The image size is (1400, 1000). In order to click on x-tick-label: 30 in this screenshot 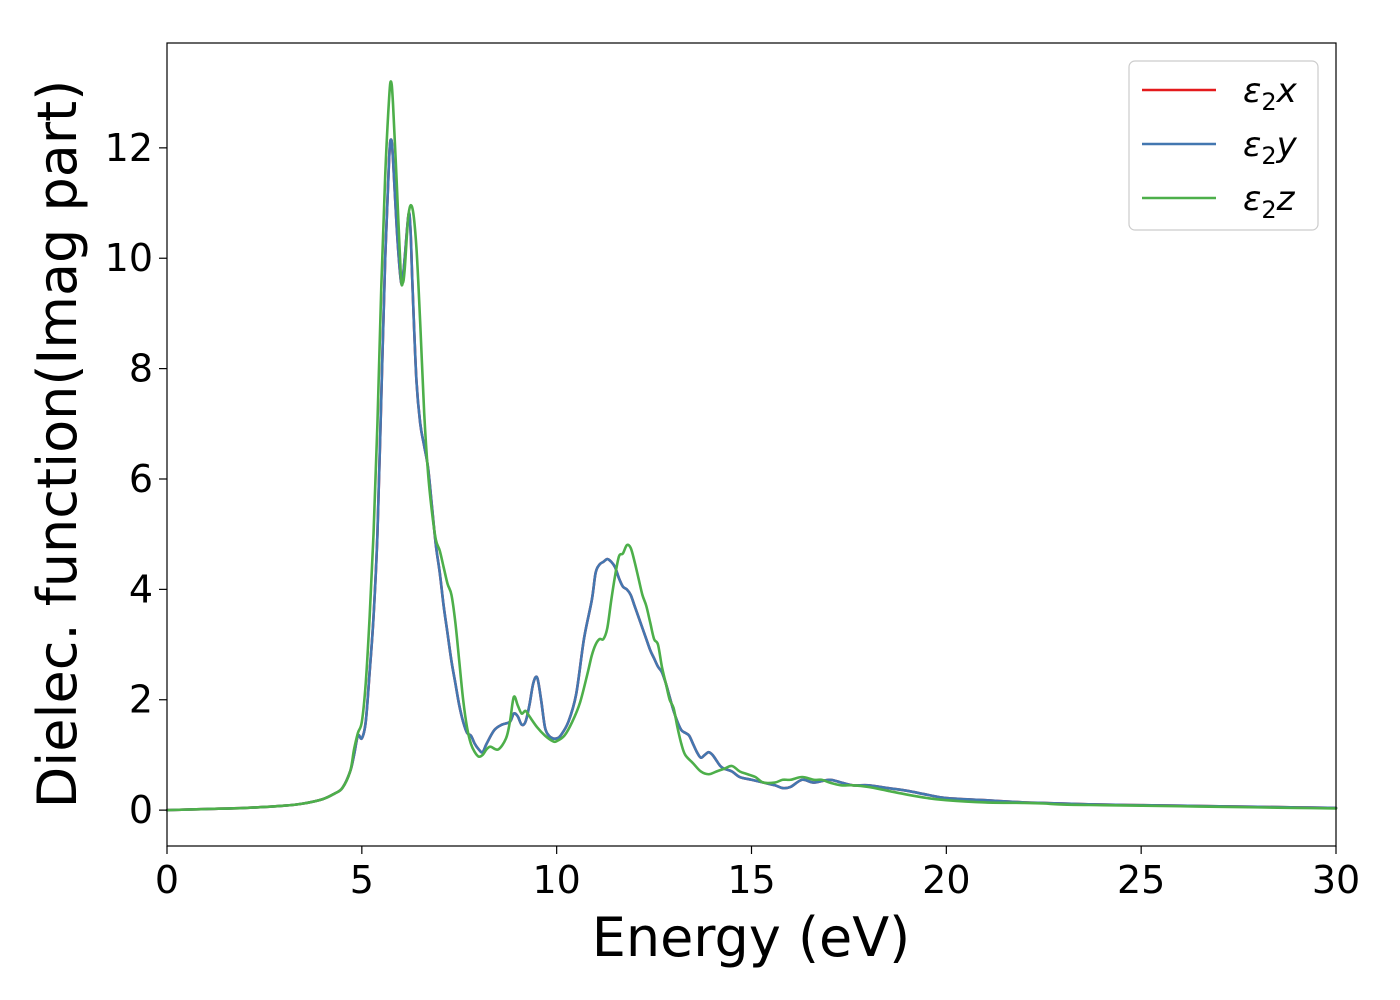, I will do `click(1336, 880)`.